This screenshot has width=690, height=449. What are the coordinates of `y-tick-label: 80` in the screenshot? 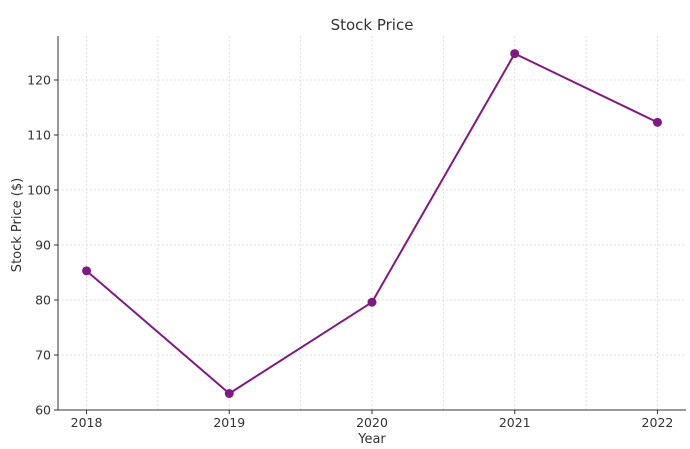 It's located at (43, 300).